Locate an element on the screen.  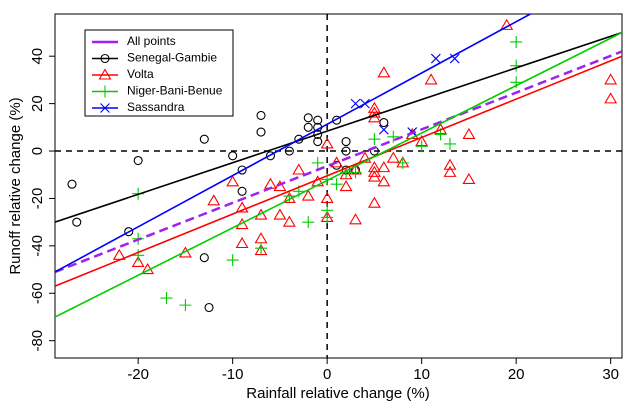
legend-label: Senegal-Gambie is located at coordinates (172, 58).